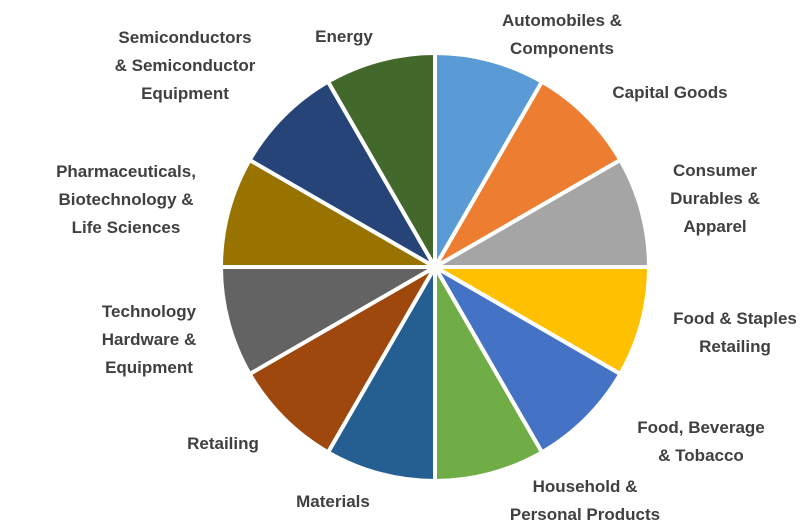 The height and width of the screenshot is (523, 808). I want to click on slice-label: Retailing, so click(223, 443).